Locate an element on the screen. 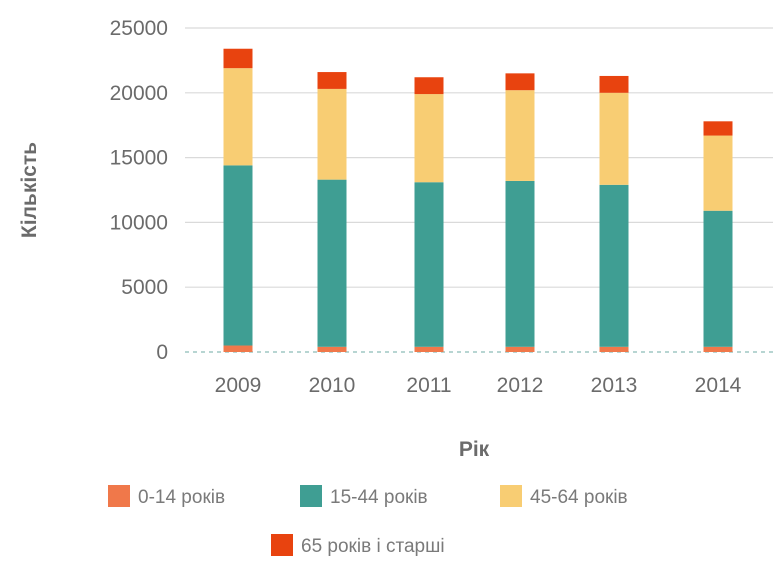 The height and width of the screenshot is (577, 773). x-tick-label: 2013 is located at coordinates (614, 385).